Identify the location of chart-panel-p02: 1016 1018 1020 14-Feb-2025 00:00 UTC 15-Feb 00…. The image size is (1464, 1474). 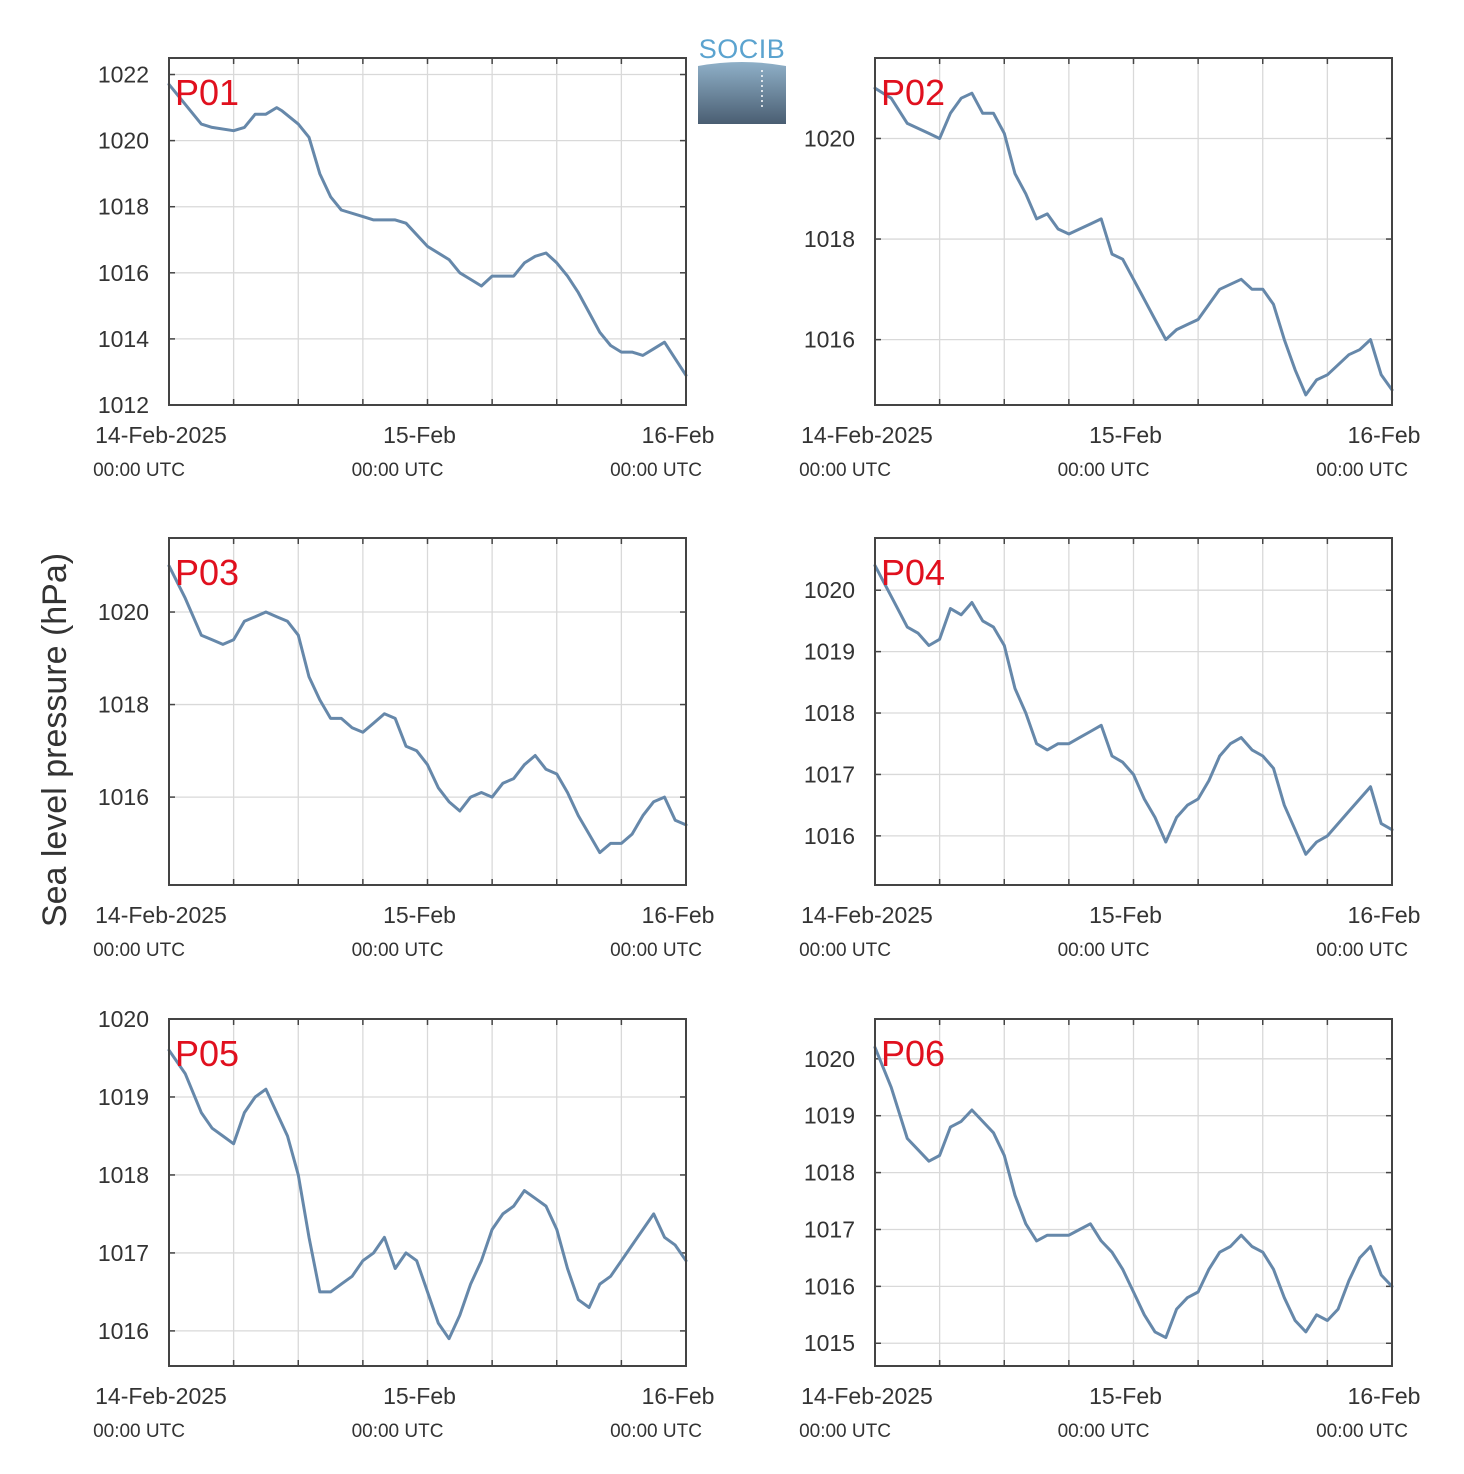
(1110, 269).